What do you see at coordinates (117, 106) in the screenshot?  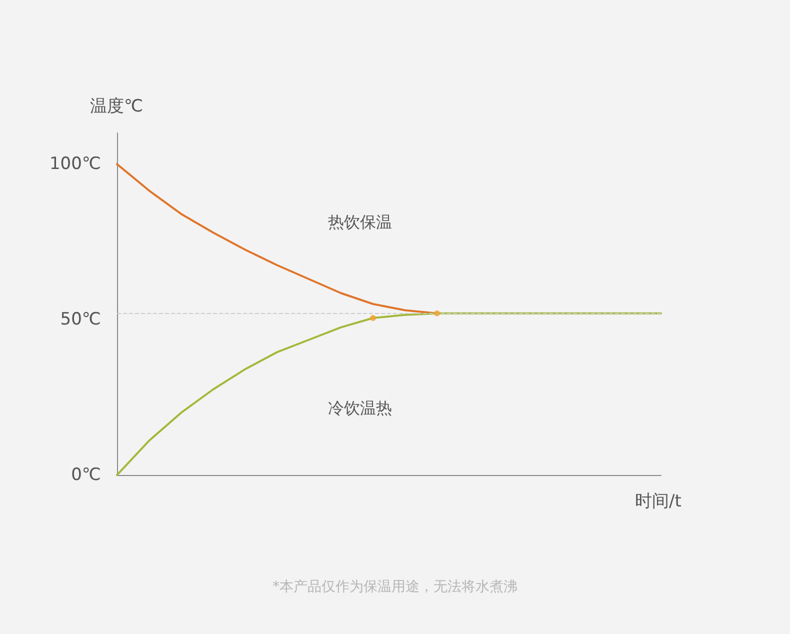 I see `y-axis-title: 温度℃` at bounding box center [117, 106].